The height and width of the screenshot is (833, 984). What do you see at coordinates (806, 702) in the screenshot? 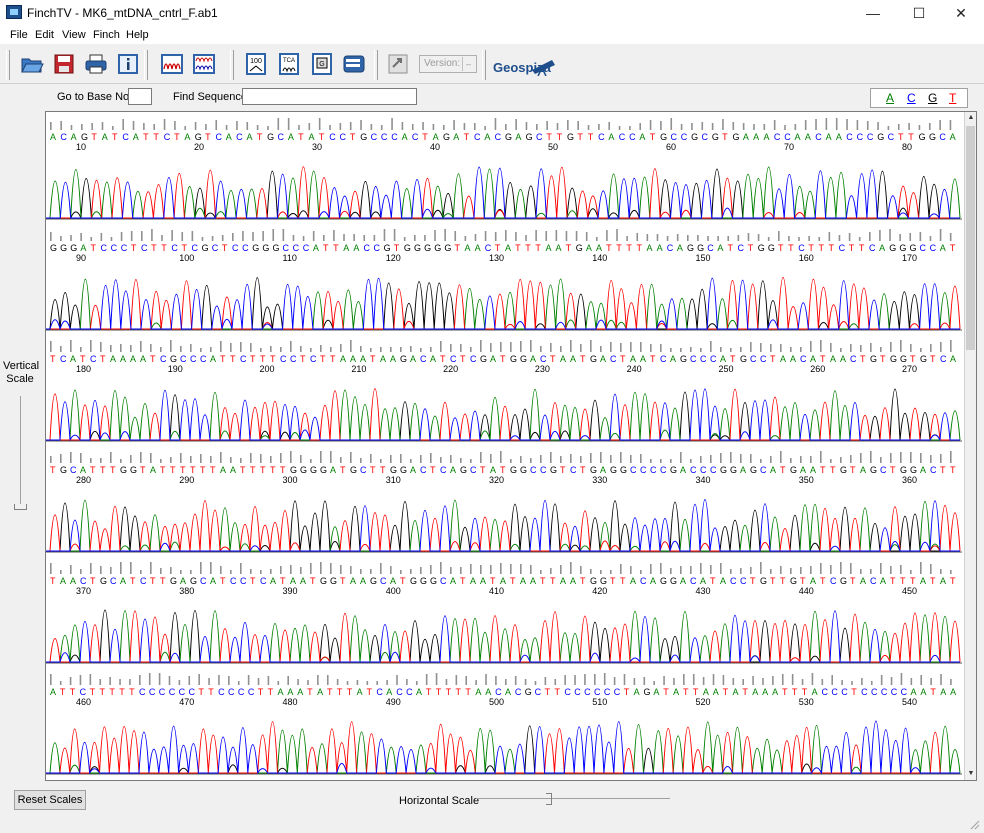
I see `base-position-label: 530` at bounding box center [806, 702].